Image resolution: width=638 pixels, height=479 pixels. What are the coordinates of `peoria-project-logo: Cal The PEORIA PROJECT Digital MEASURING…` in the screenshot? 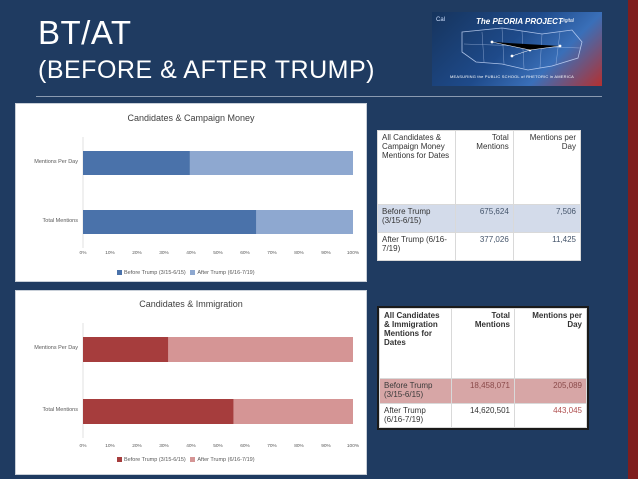 It's located at (517, 49).